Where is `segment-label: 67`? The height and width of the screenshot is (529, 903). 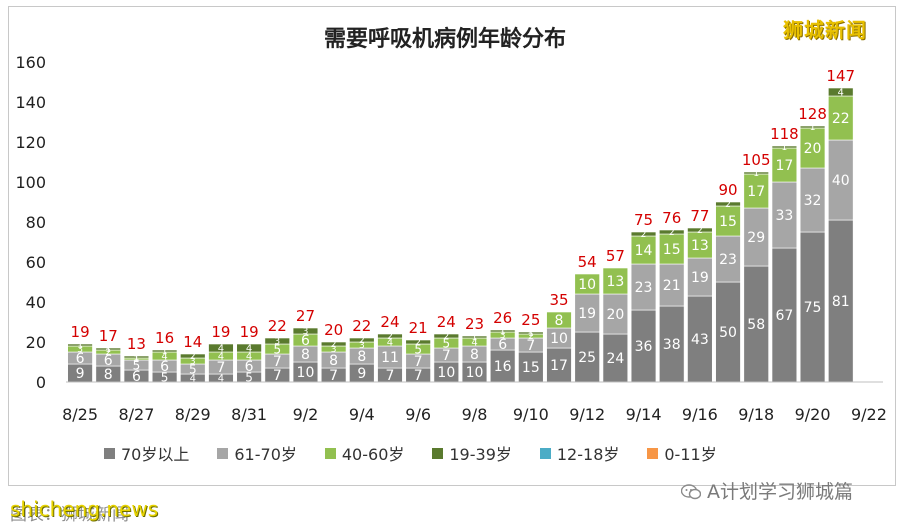
segment-label: 67 is located at coordinates (784, 316).